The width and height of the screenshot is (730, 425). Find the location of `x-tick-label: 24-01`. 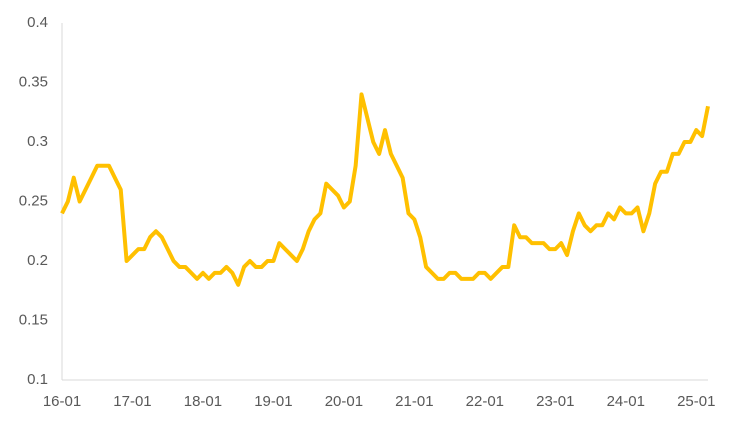

x-tick-label: 24-01 is located at coordinates (626, 401).